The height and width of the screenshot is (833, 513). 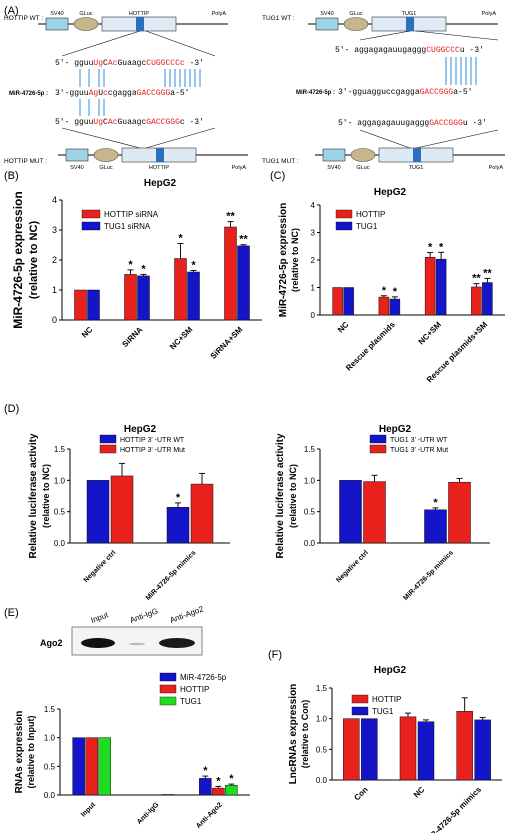 I want to click on legend-label: TUG1, so click(x=191, y=701).